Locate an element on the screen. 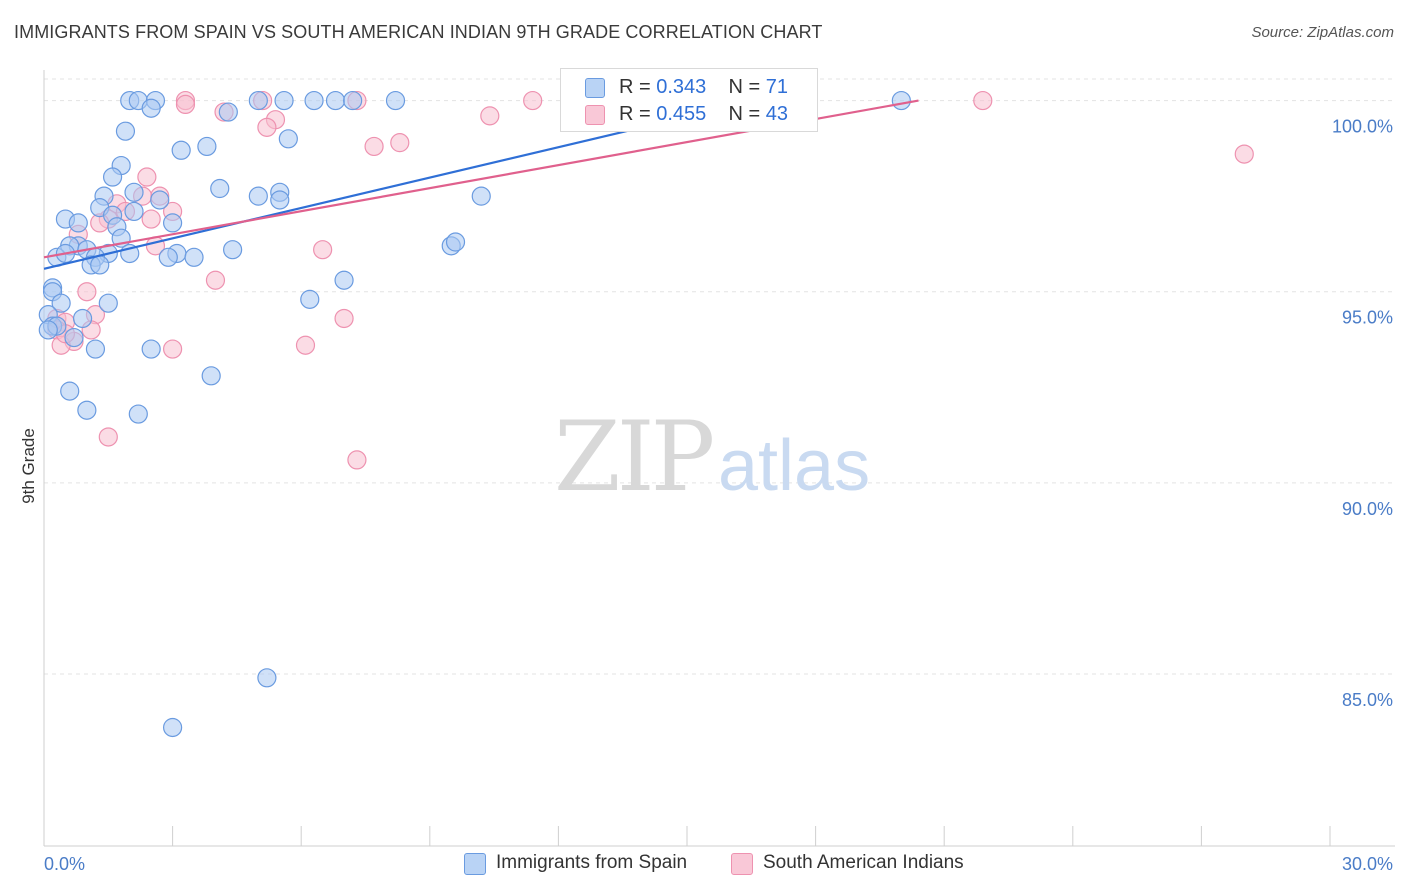  x-tick-label-max: 30.0% is located at coordinates (1367, 864).